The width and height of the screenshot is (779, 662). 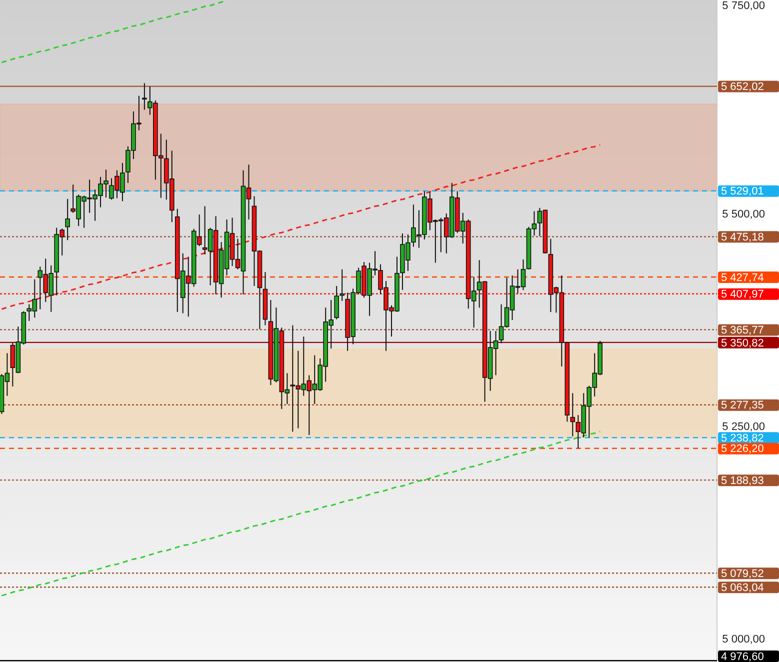 What do you see at coordinates (742, 238) in the screenshot?
I see `ref-line-label: 5 475,18` at bounding box center [742, 238].